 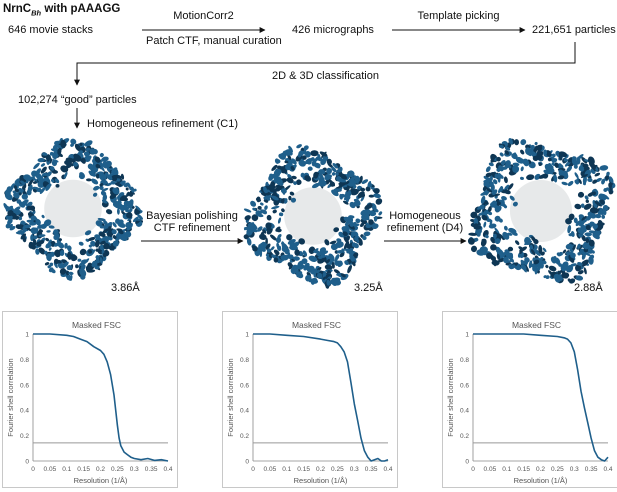 What do you see at coordinates (24, 436) in the screenshot?
I see `y-tick-label: 0.2` at bounding box center [24, 436].